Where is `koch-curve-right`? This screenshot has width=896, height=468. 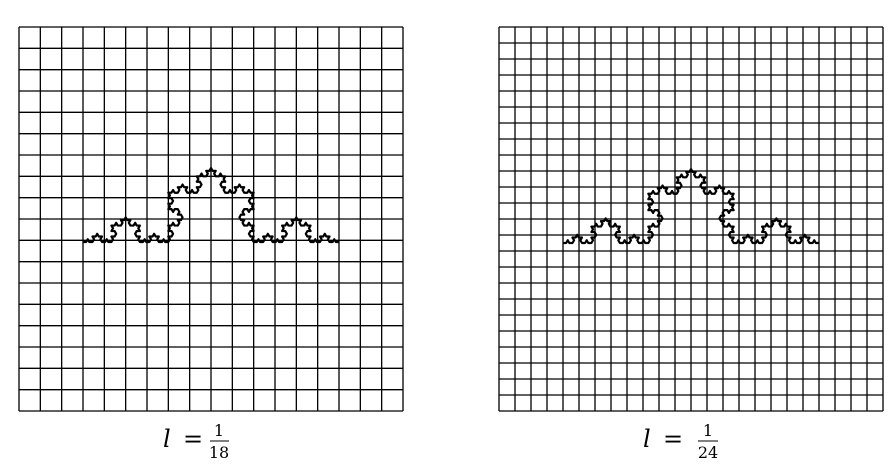 koch-curve-right is located at coordinates (691, 206).